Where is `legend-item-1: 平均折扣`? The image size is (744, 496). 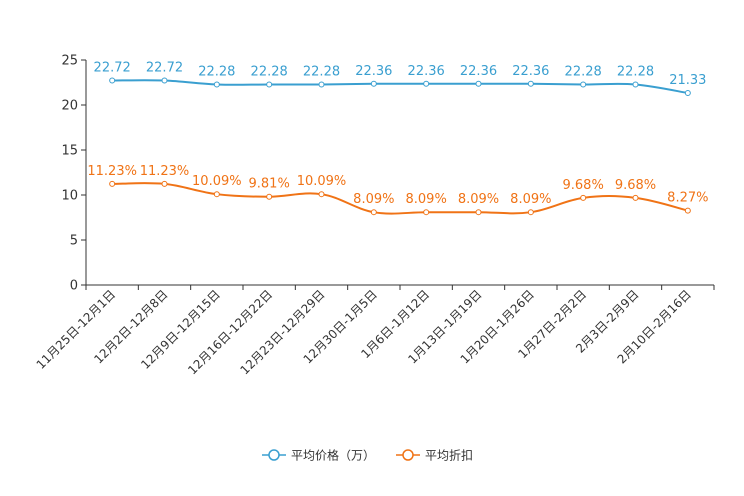 legend-item-1: 平均折扣 is located at coordinates (434, 455).